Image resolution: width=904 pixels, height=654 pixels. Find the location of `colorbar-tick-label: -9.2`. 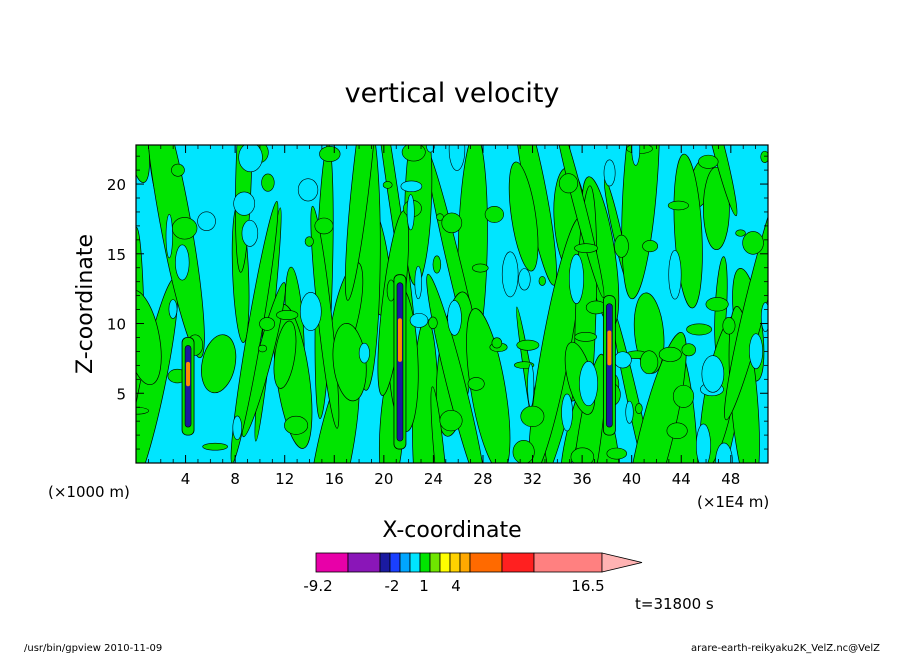

colorbar-tick-label: -9.2 is located at coordinates (317, 586).